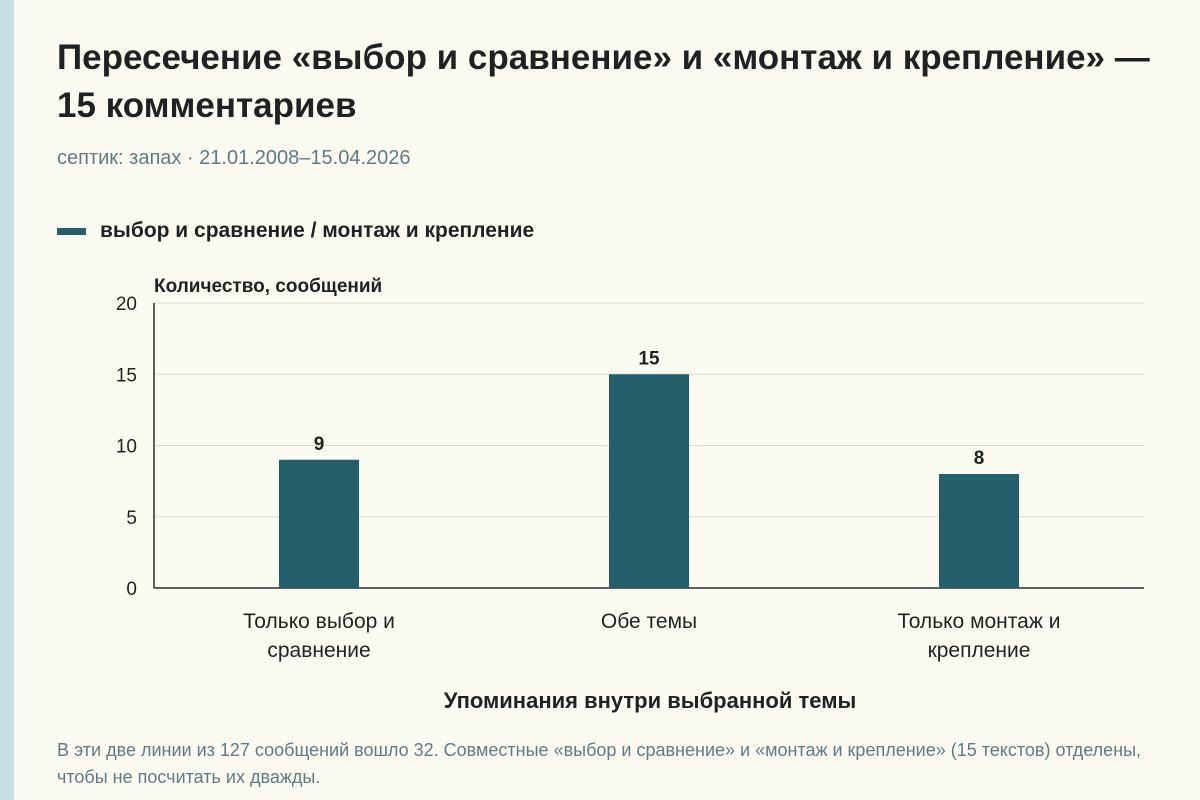  What do you see at coordinates (317, 230) in the screenshot?
I see `legend-label: выбор и сравнение / монтаж и крепление` at bounding box center [317, 230].